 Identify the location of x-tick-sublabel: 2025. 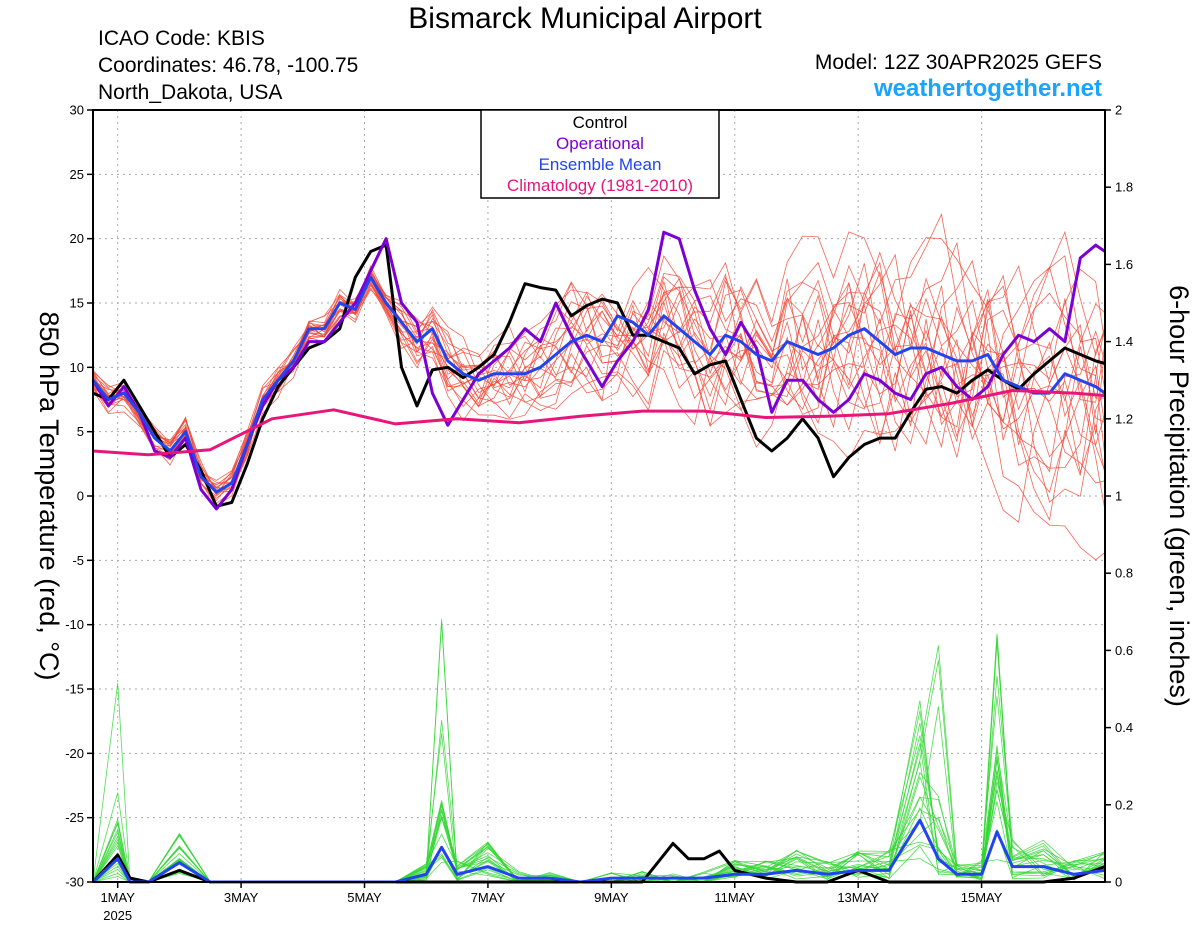
(117, 915).